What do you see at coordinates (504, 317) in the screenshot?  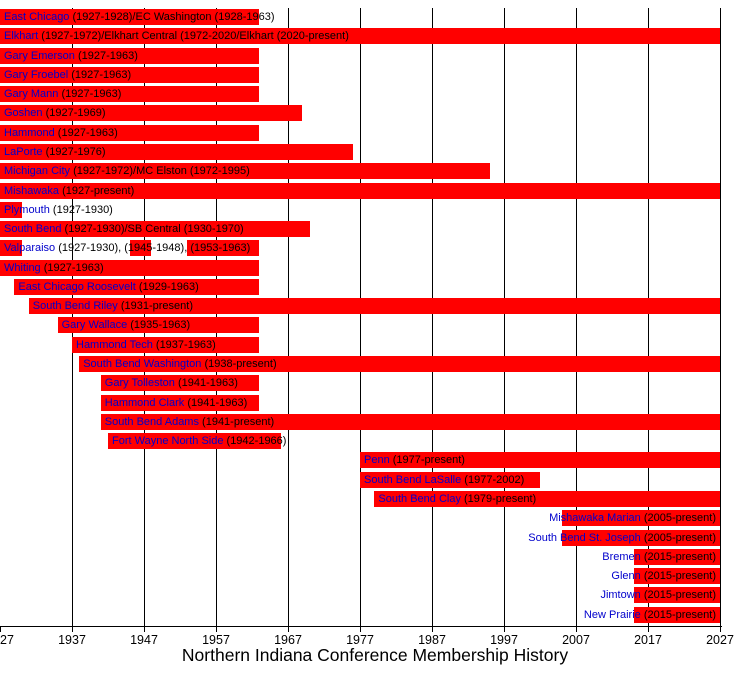 I see `gridline-1997` at bounding box center [504, 317].